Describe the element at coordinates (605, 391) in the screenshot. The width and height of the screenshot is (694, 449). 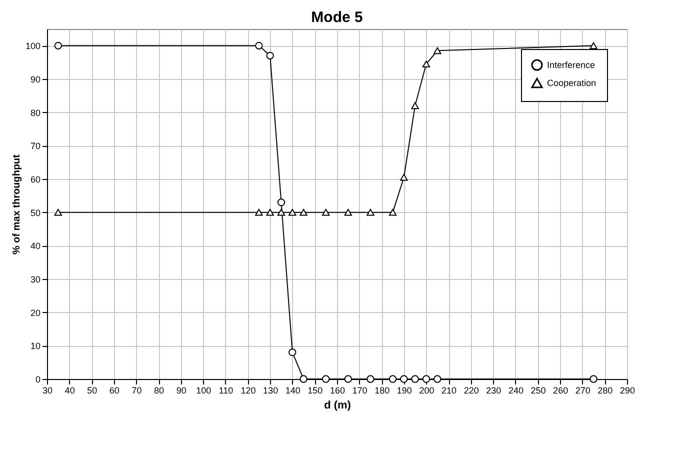
I see `x-tick-label: 280` at that location.